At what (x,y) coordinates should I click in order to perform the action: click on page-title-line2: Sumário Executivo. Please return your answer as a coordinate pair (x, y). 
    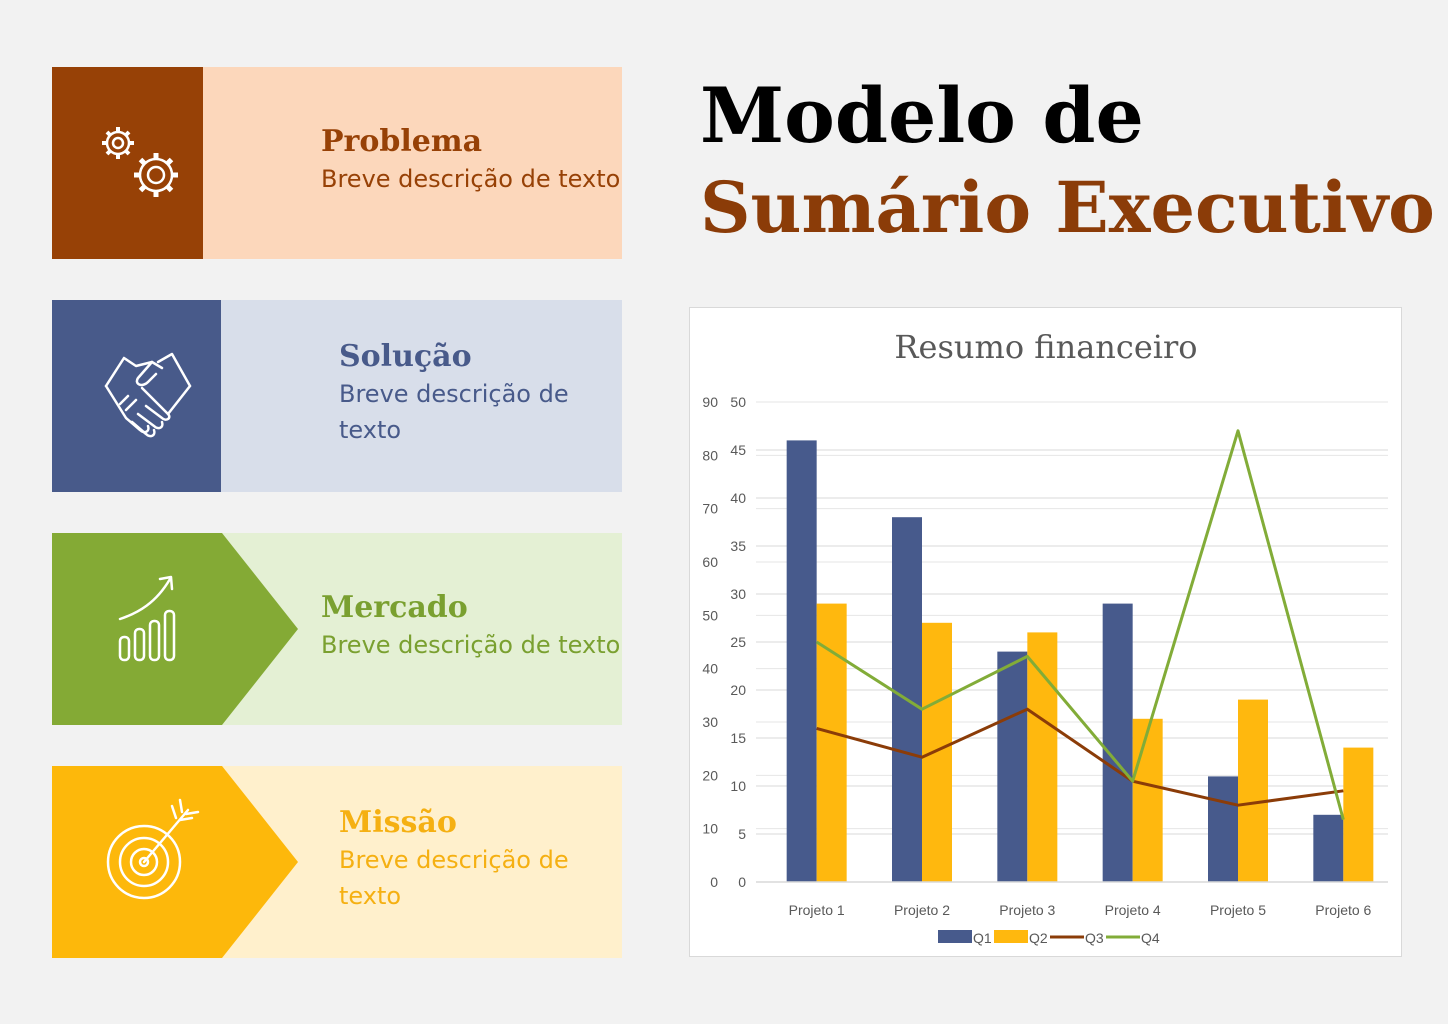
    Looking at the image, I should click on (1067, 207).